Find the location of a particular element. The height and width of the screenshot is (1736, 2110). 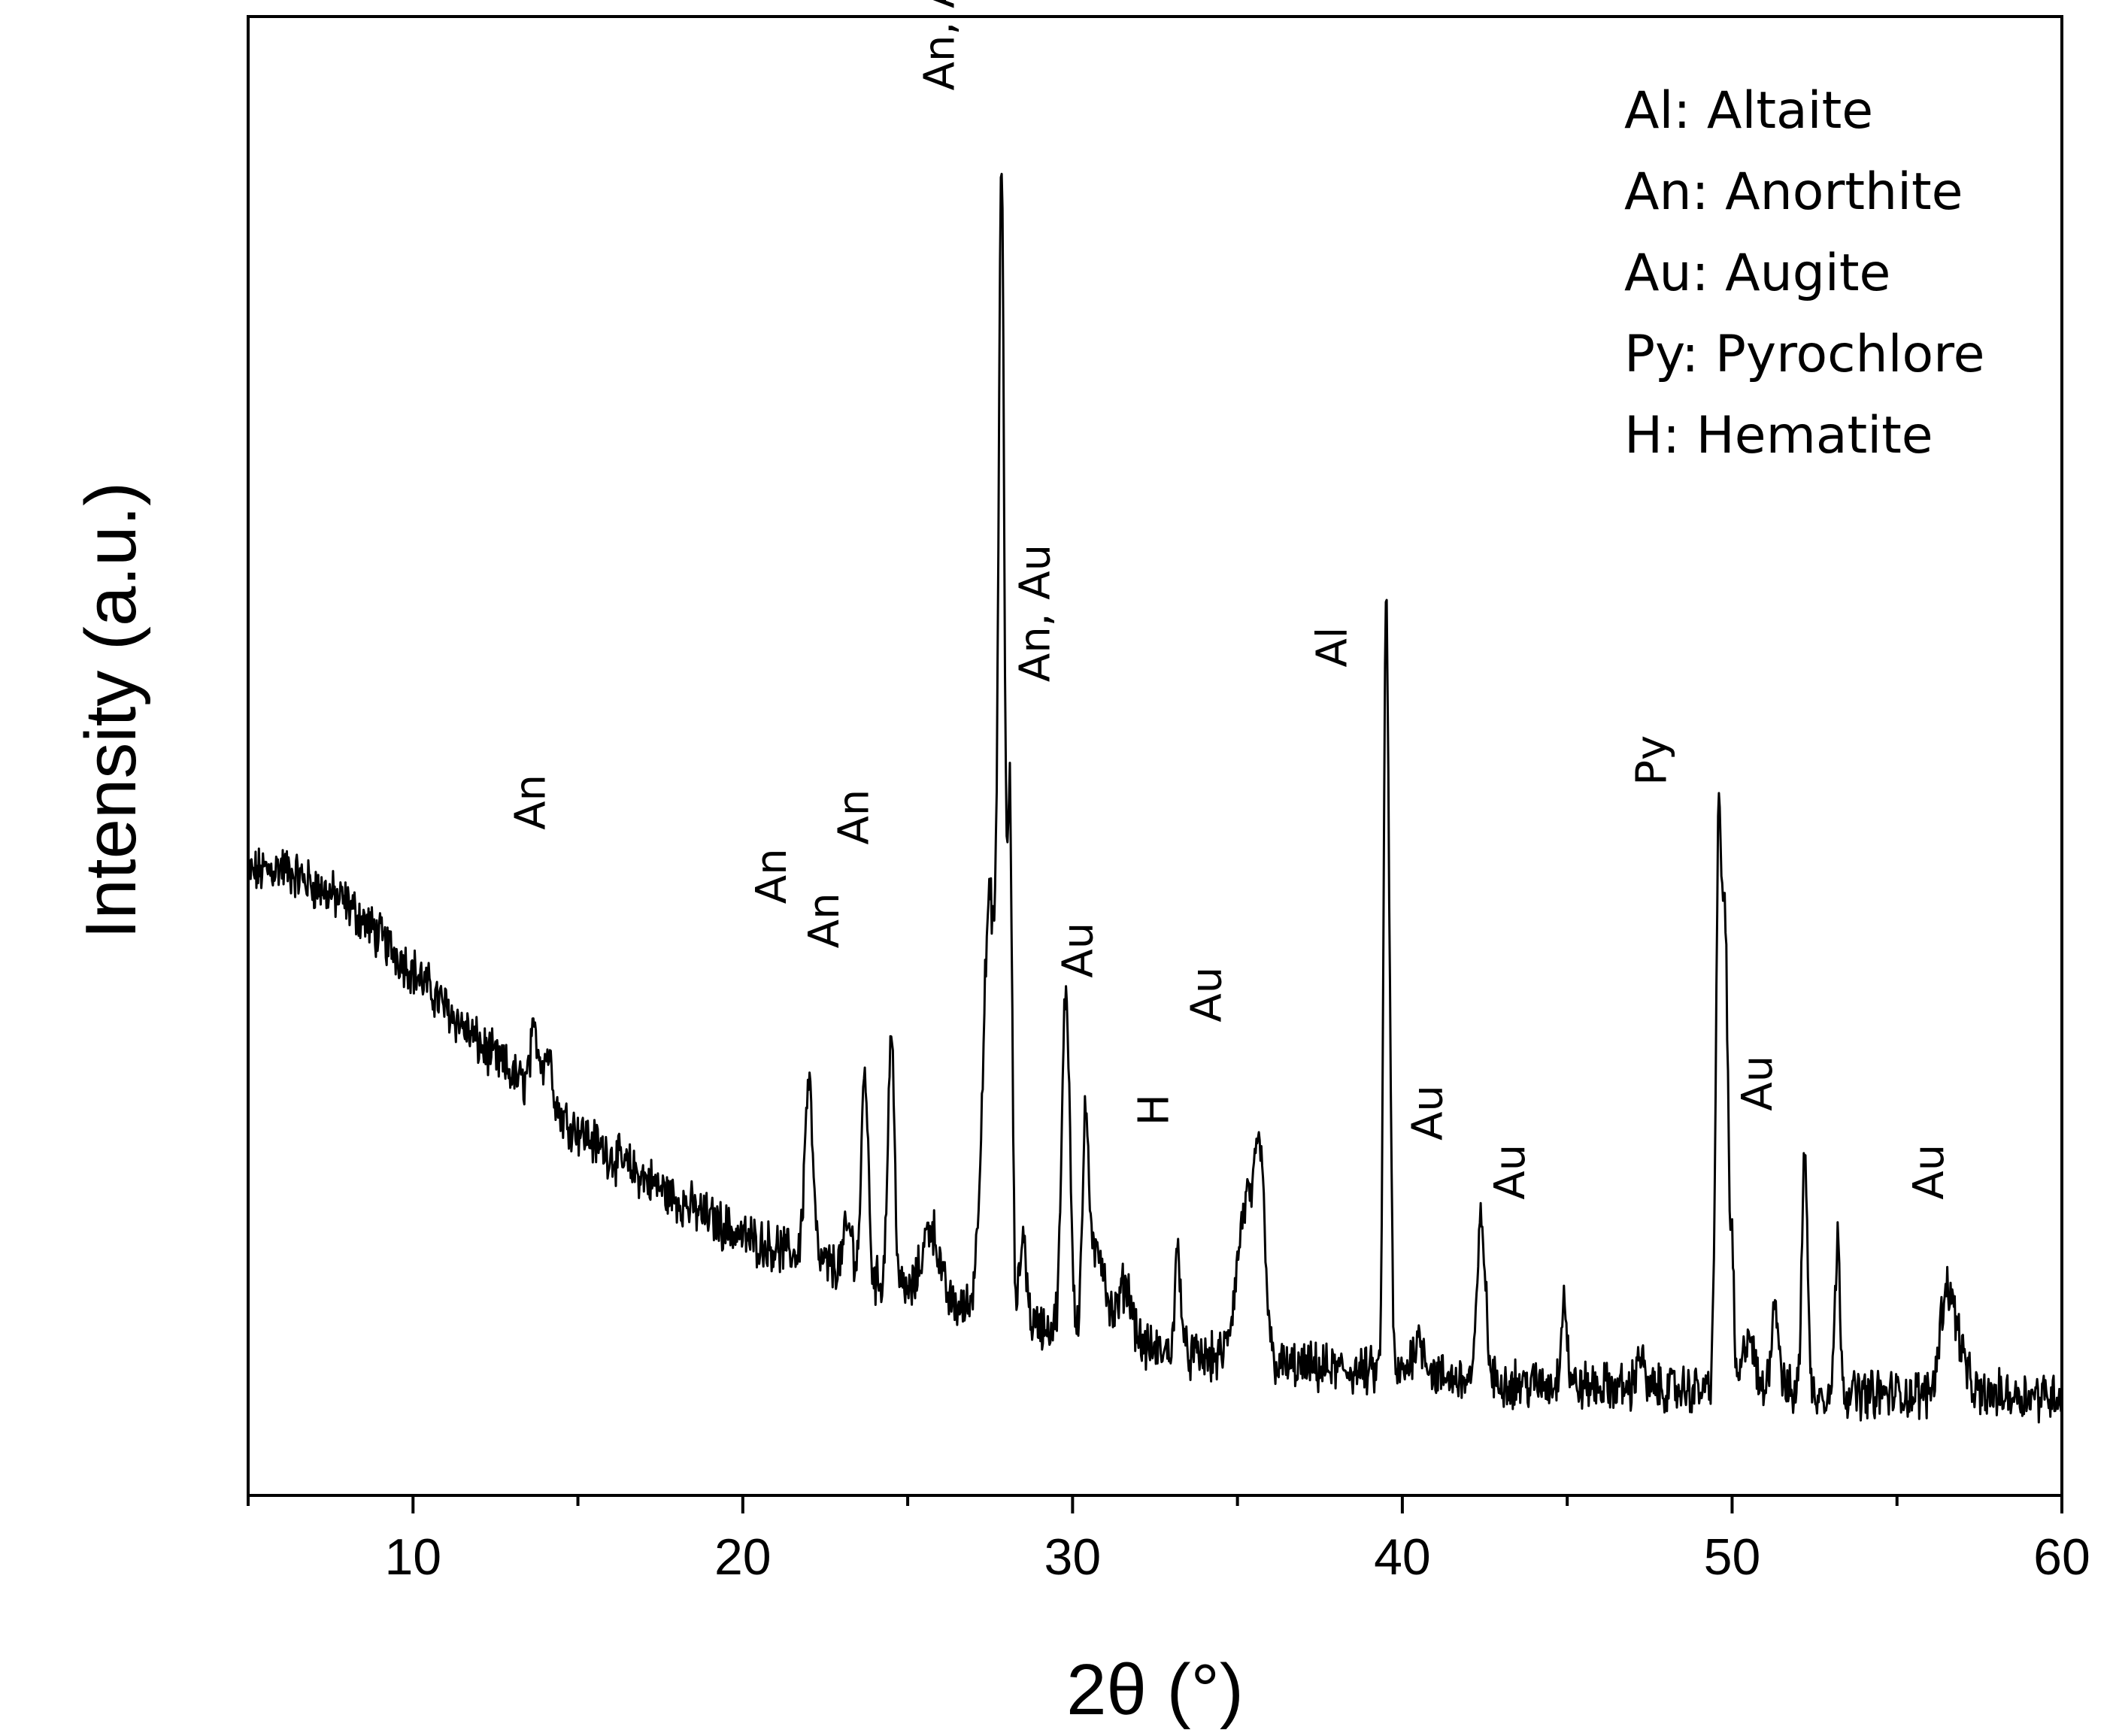

y-axis-title: Intensity (a.u.) is located at coordinates (111, 710).